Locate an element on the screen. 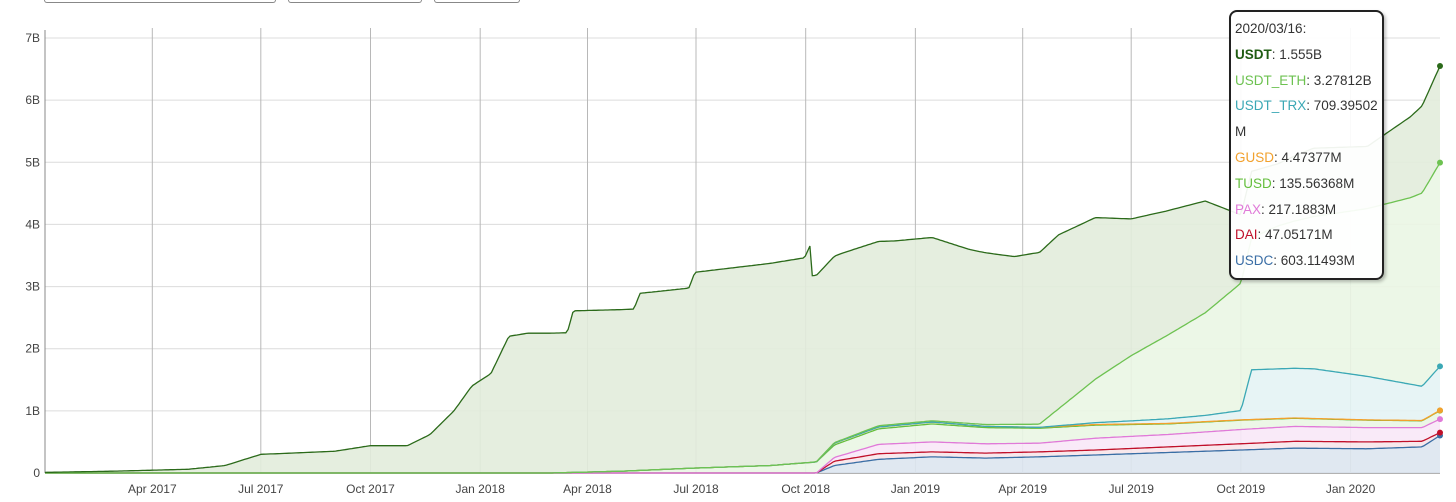 The width and height of the screenshot is (1456, 502). tooltip-series-value: : 709.39502M is located at coordinates (1306, 119).